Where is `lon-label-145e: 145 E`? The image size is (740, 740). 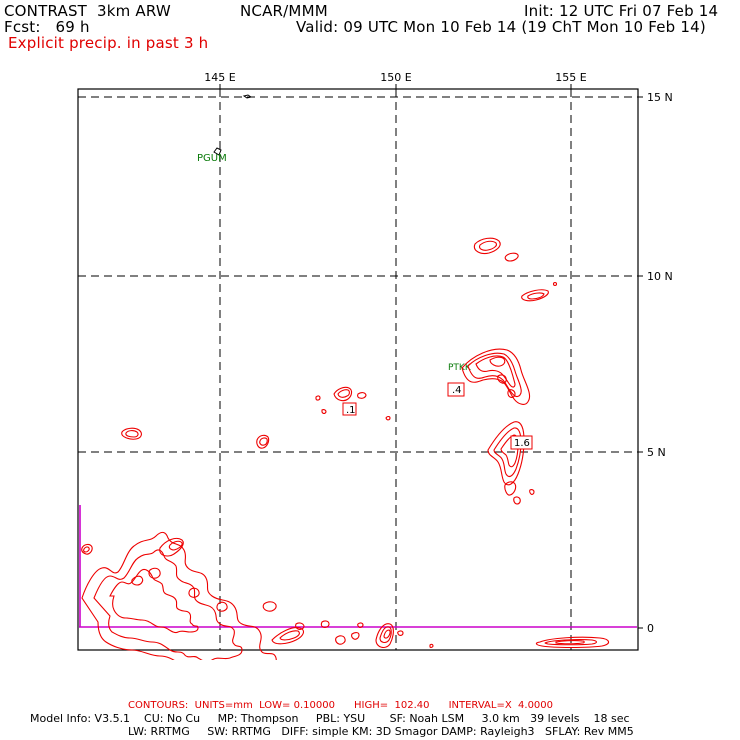 lon-label-145e: 145 E is located at coordinates (219, 77).